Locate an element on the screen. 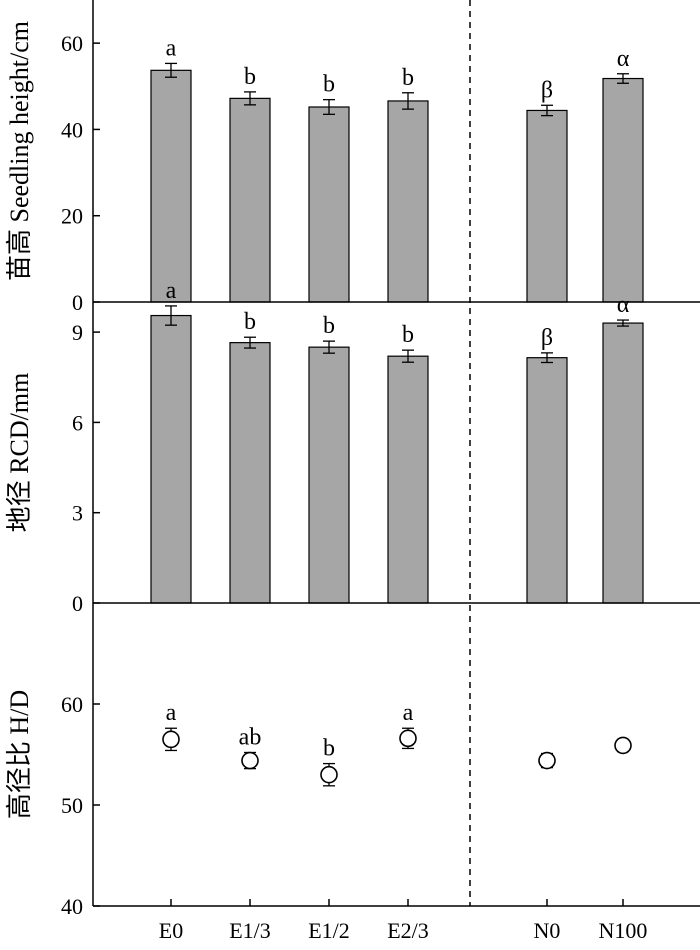 The width and height of the screenshot is (700, 950). x-tick-label: E0 is located at coordinates (171, 930).